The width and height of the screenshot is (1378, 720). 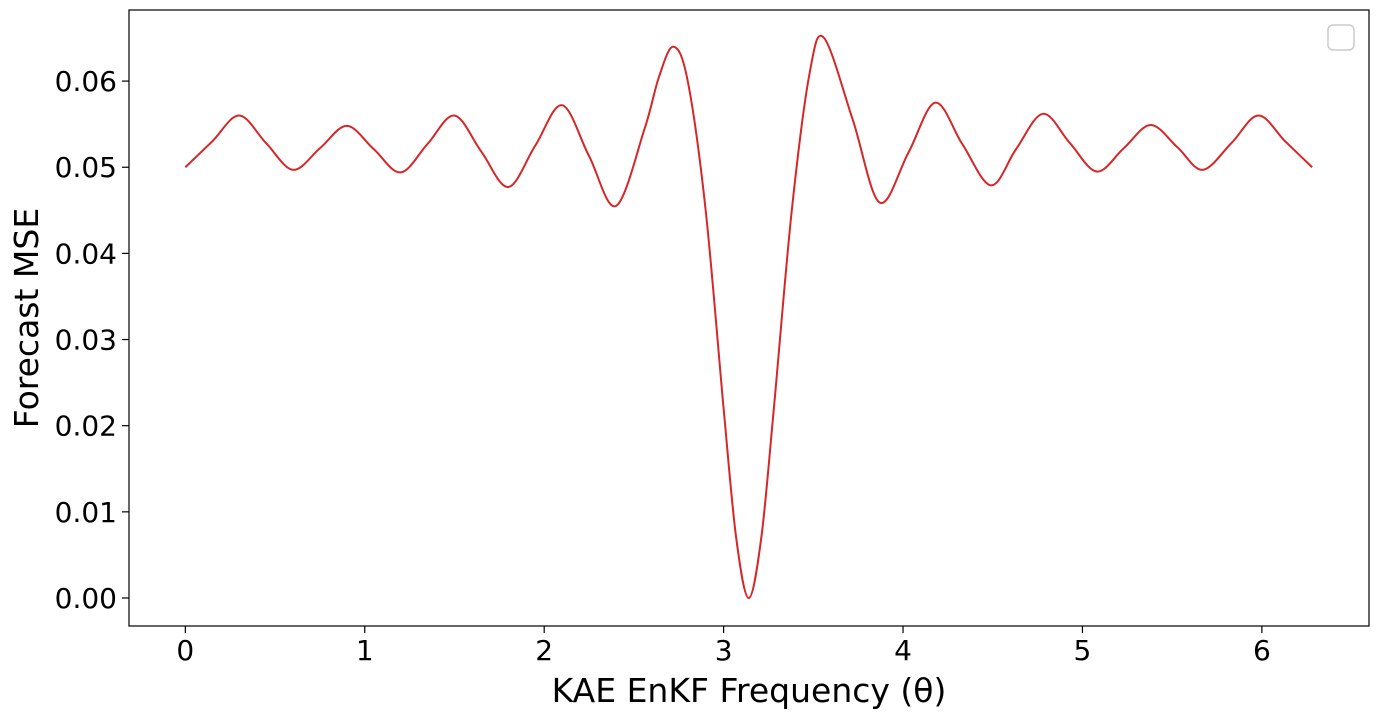 I want to click on x-tick-label: 2, so click(x=544, y=650).